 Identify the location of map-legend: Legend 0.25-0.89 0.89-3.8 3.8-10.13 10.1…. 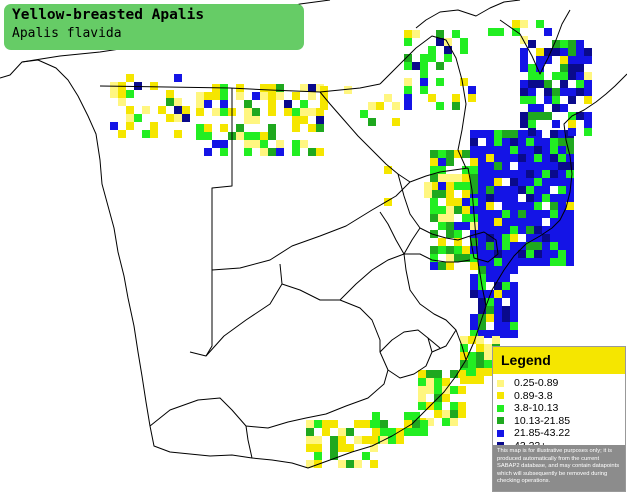
(559, 419).